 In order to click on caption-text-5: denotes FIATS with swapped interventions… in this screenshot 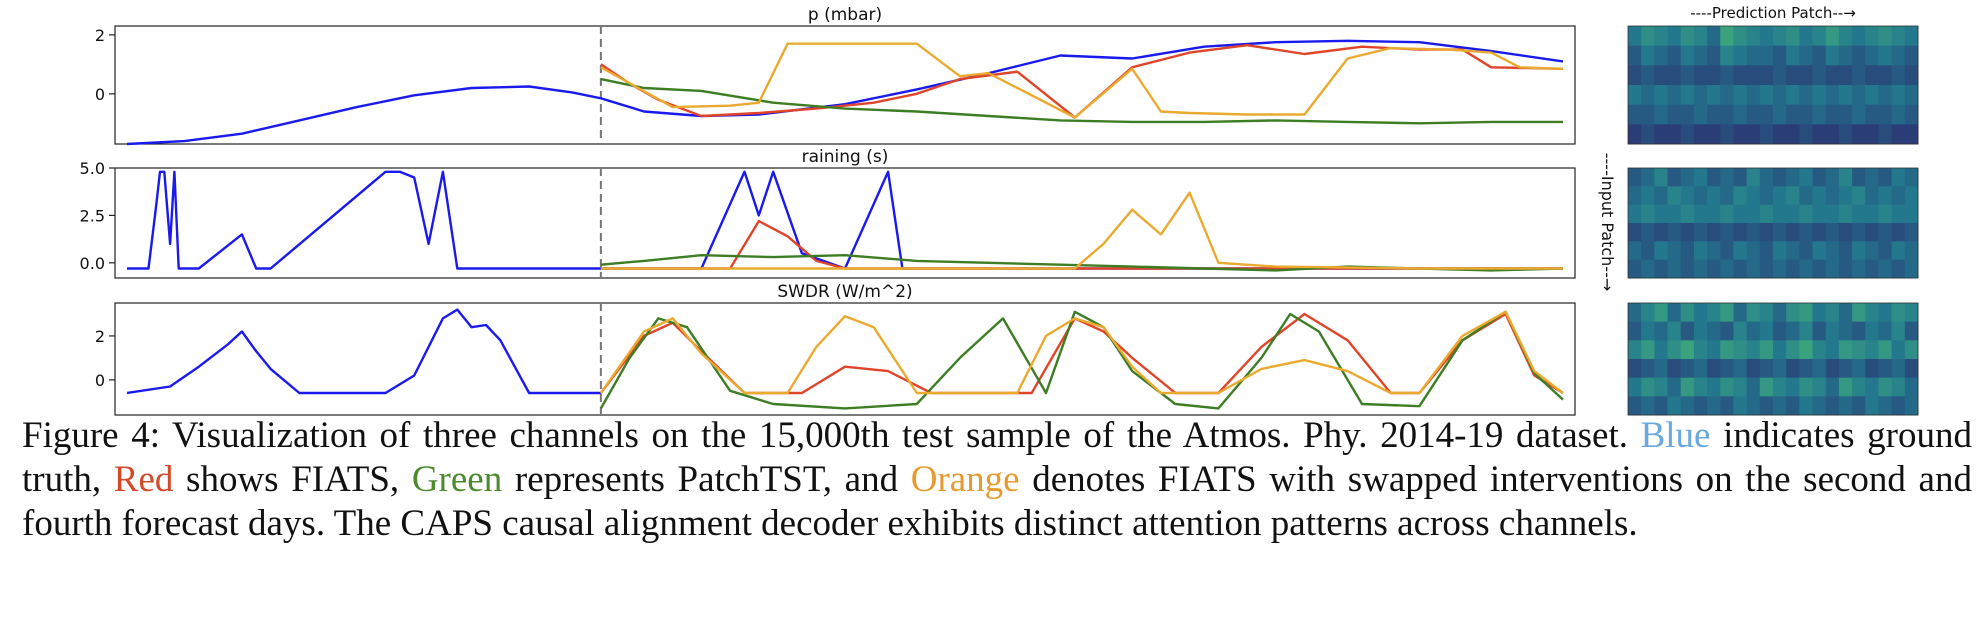, I will do `click(997, 501)`.